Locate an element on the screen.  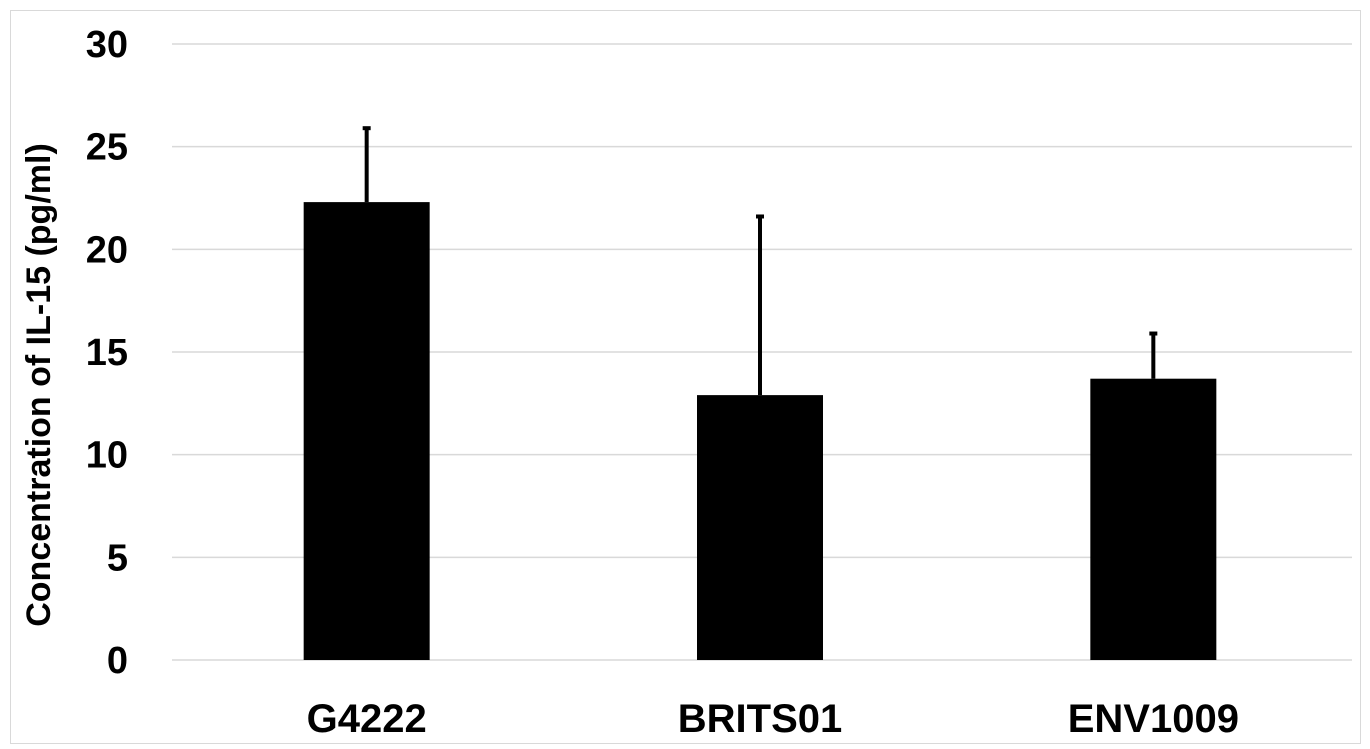
x-category-label: BRITS01 is located at coordinates (760, 719).